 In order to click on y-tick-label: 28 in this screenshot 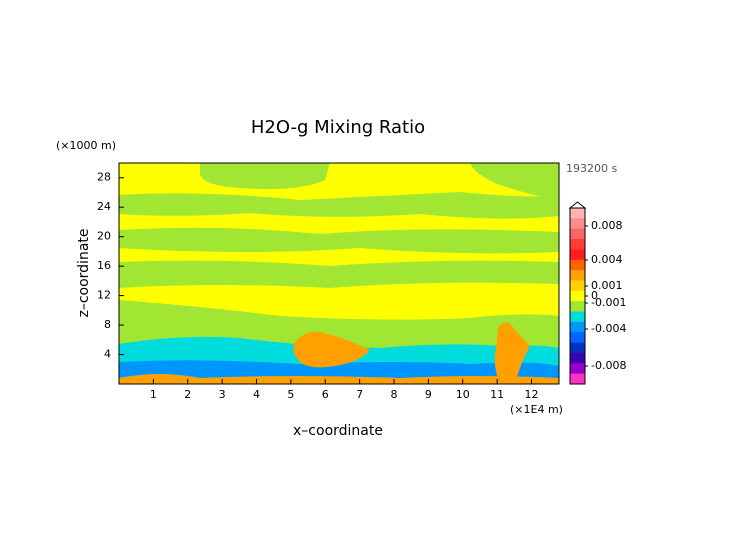, I will do `click(104, 177)`.